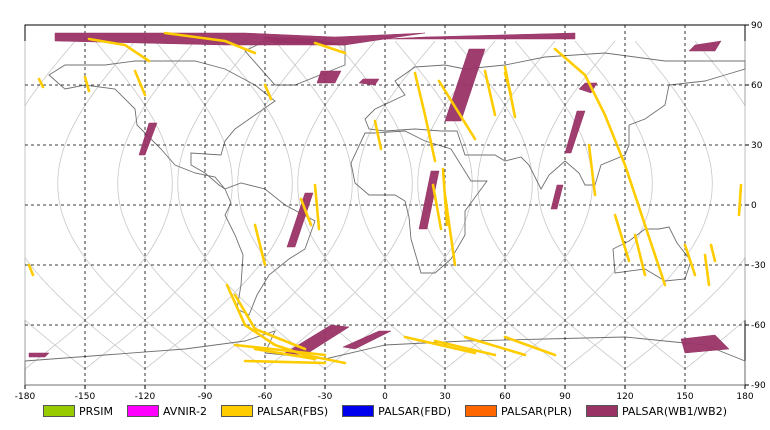 The height and width of the screenshot is (430, 770). Describe the element at coordinates (758, 326) in the screenshot. I see `y-tick-label: -60` at that location.